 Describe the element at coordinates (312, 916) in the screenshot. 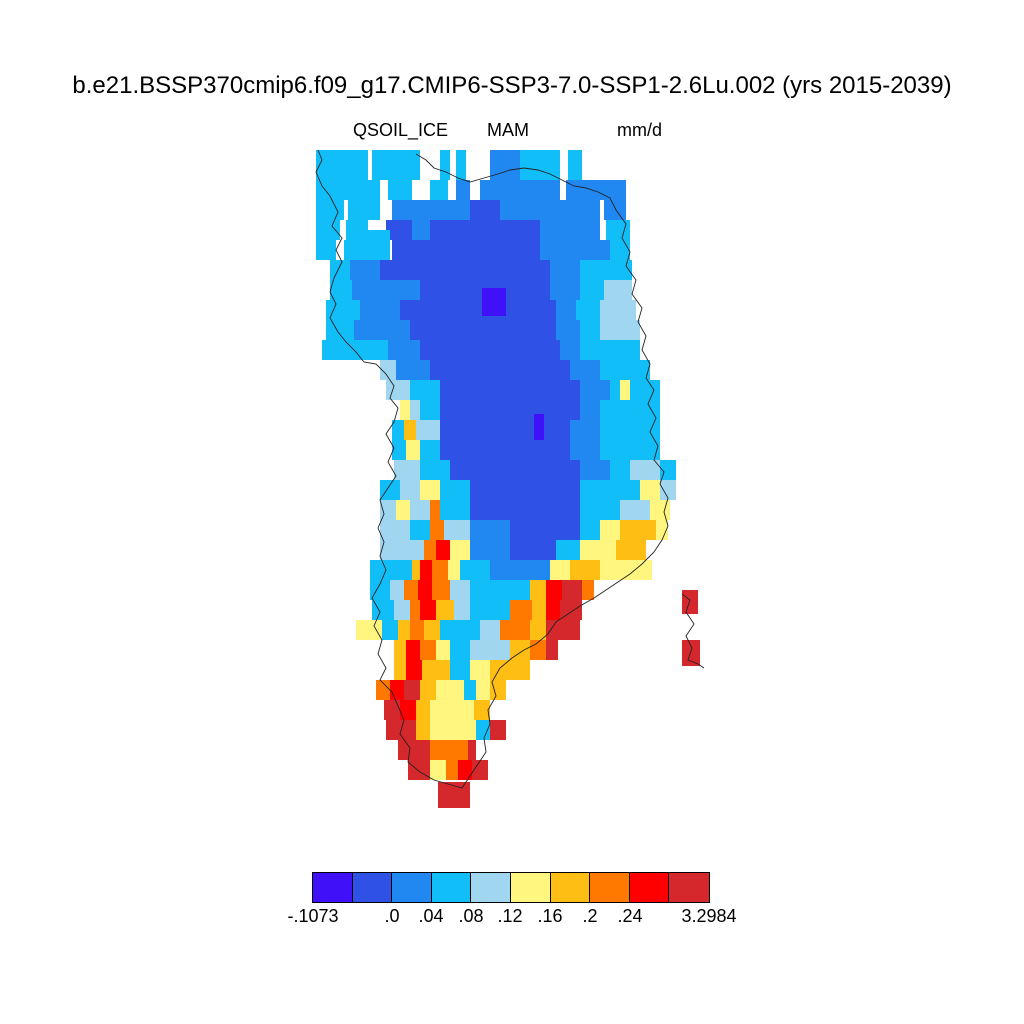

I see `colorbar-tick-label: -.1073` at that location.